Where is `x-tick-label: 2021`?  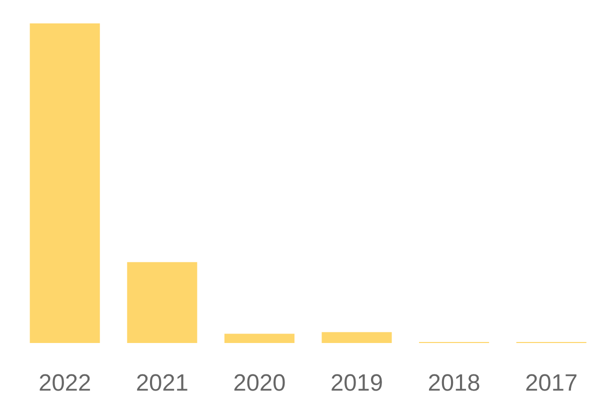
x-tick-label: 2021 is located at coordinates (162, 382).